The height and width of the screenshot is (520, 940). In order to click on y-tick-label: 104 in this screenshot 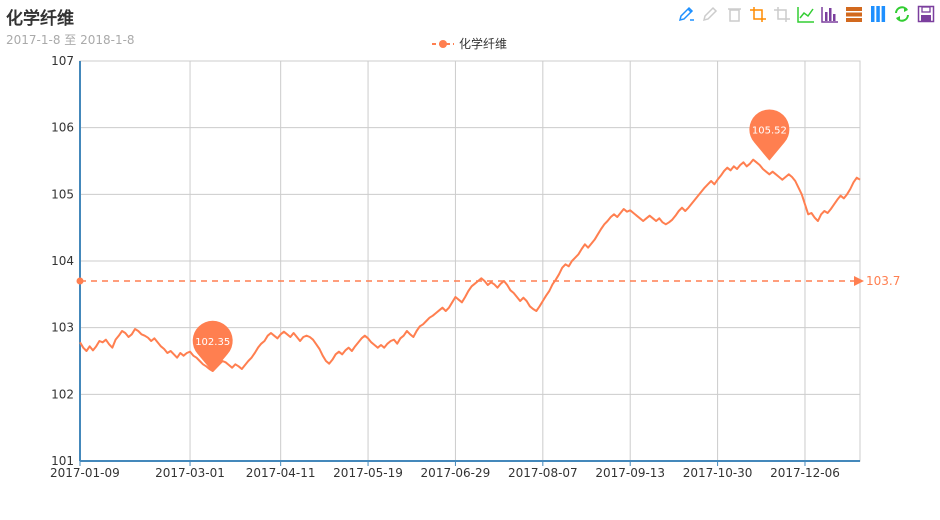, I will do `click(62, 261)`.